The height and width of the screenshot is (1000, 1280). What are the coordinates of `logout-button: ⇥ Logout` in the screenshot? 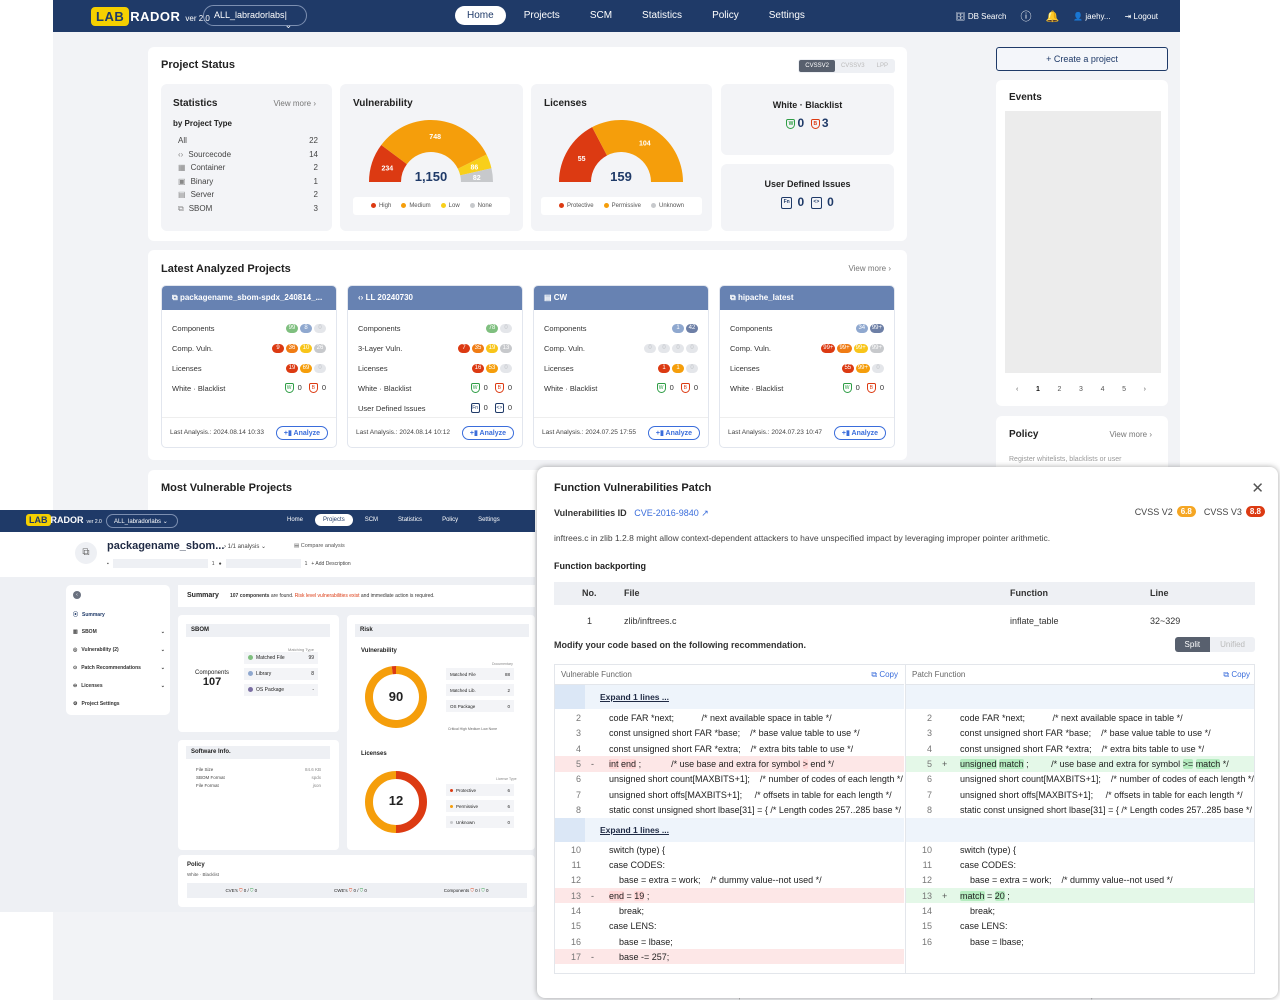 It's located at (1141, 16).